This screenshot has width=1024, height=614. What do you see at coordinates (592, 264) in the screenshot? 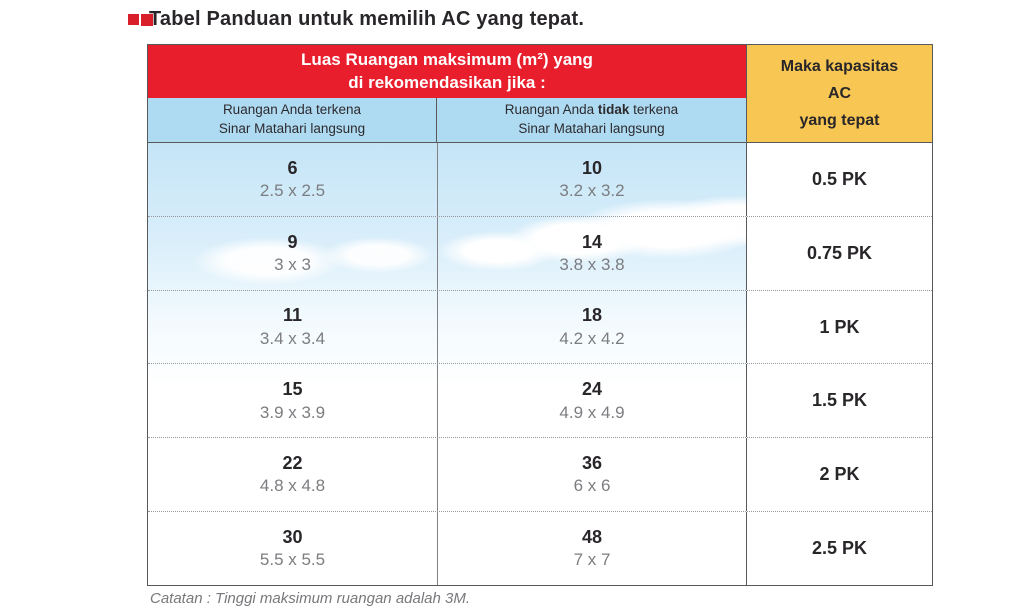
I see `shade-dim-value: 3.8 x 3.8` at bounding box center [592, 264].